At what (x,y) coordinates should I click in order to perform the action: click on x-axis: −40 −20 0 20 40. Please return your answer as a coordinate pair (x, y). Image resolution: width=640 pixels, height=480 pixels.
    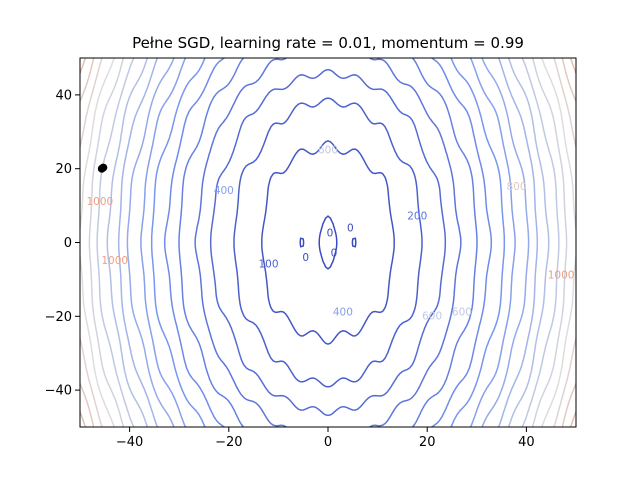
    Looking at the image, I should click on (325, 438).